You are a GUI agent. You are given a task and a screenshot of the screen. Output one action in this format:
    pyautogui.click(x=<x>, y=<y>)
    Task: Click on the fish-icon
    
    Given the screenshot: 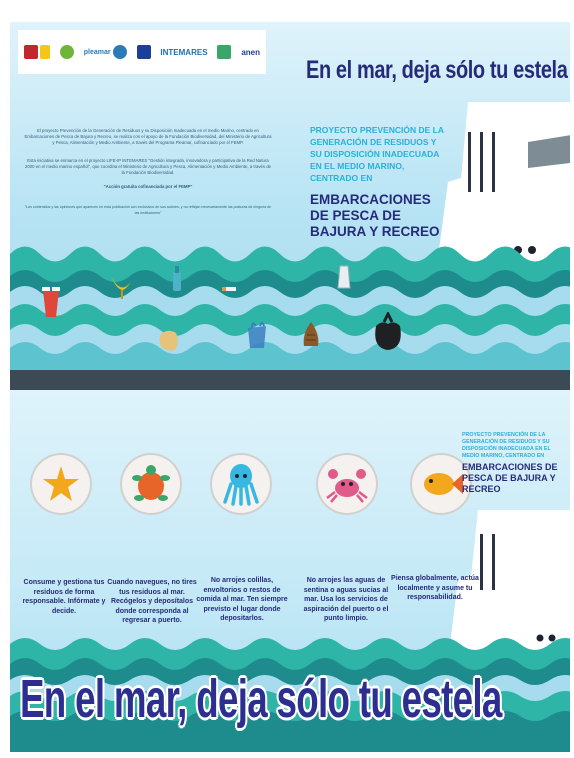 What is the action you would take?
    pyautogui.click(x=443, y=484)
    